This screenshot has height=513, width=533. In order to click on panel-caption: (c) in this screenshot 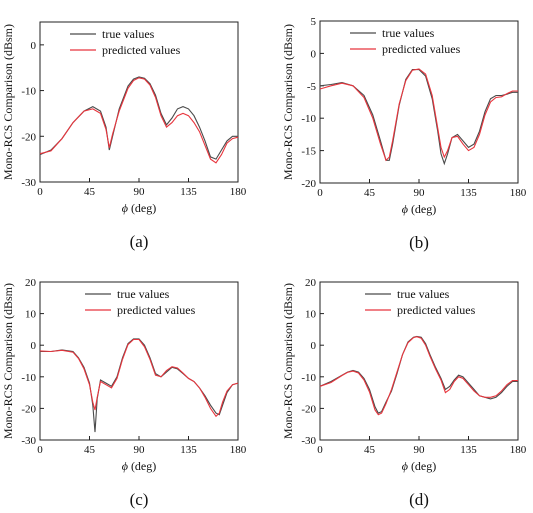, I will do `click(139, 499)`.